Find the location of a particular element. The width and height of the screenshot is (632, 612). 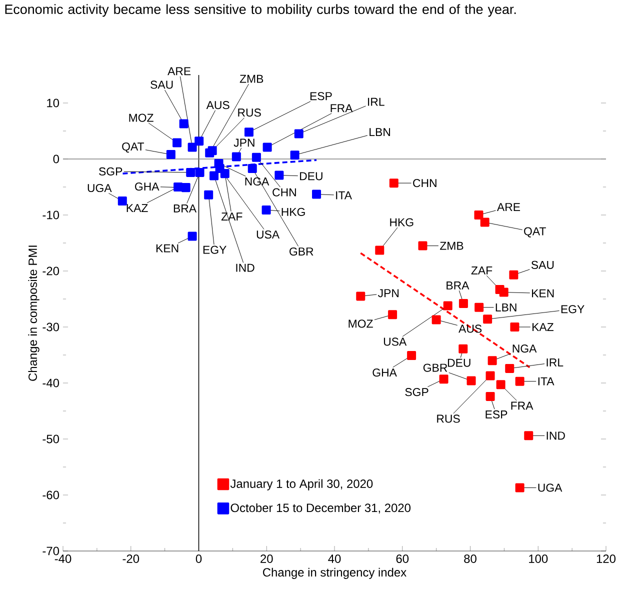

y-tick-label: -30 is located at coordinates (51, 327).